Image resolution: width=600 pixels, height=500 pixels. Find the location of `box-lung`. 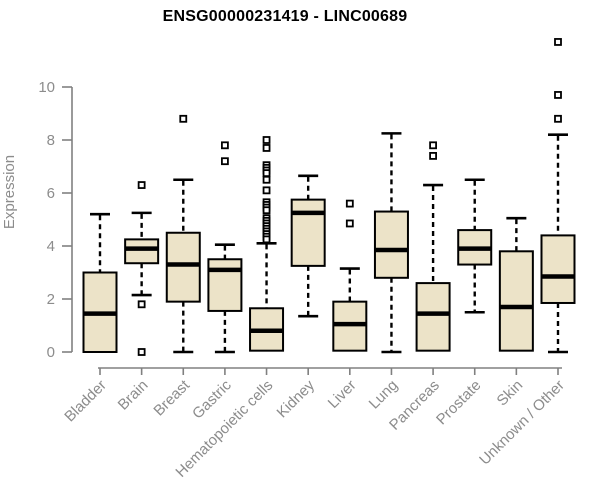

box-lung is located at coordinates (391, 243).